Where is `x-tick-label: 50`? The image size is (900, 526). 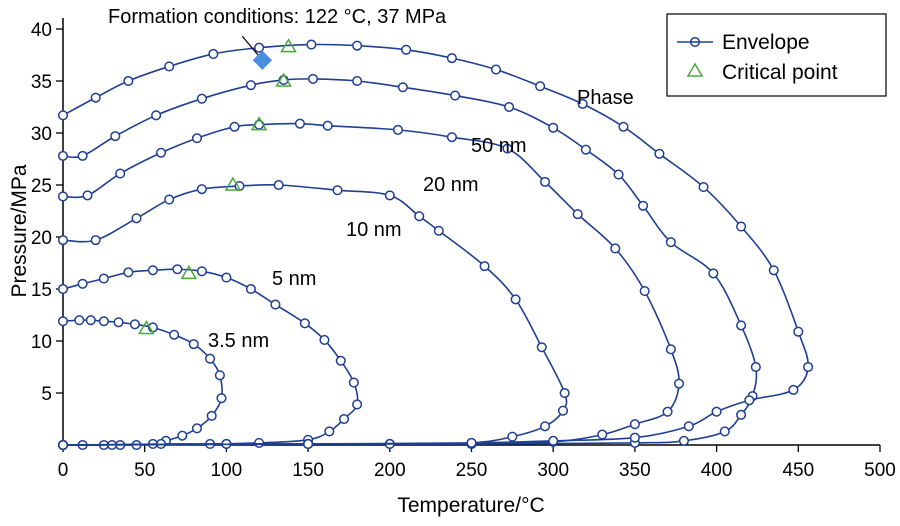 x-tick-label: 50 is located at coordinates (144, 470).